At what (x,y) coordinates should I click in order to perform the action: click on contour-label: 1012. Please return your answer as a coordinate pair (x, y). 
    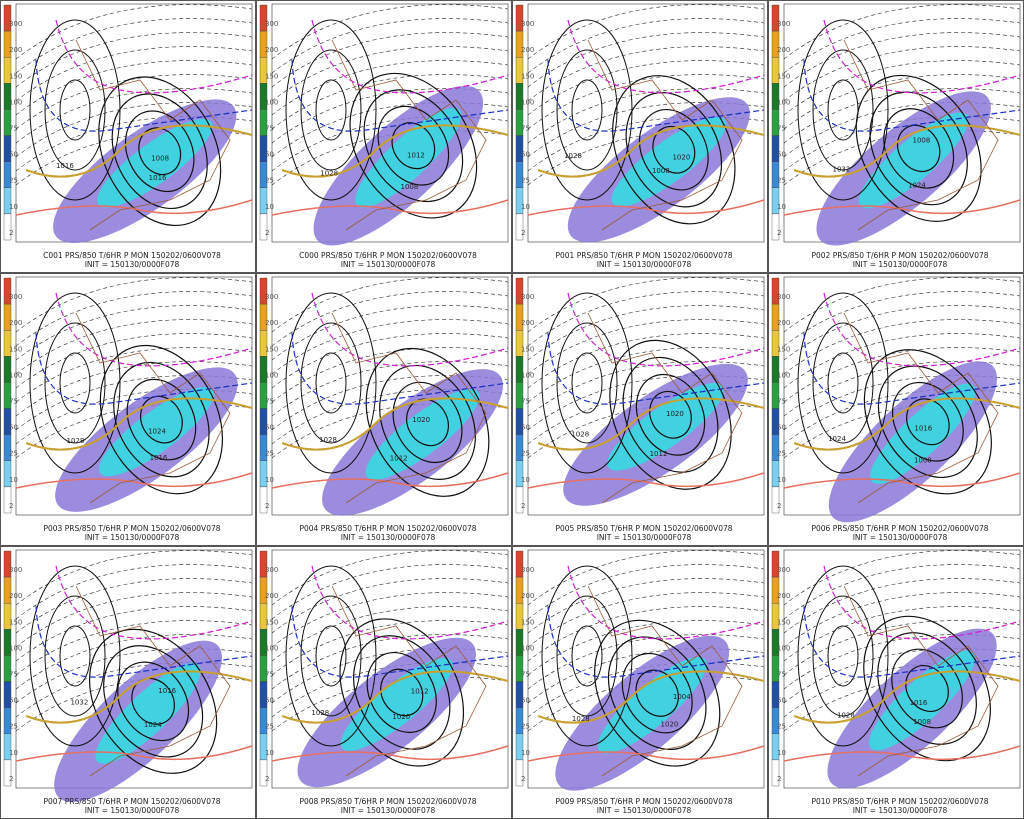
    Looking at the image, I should click on (416, 155).